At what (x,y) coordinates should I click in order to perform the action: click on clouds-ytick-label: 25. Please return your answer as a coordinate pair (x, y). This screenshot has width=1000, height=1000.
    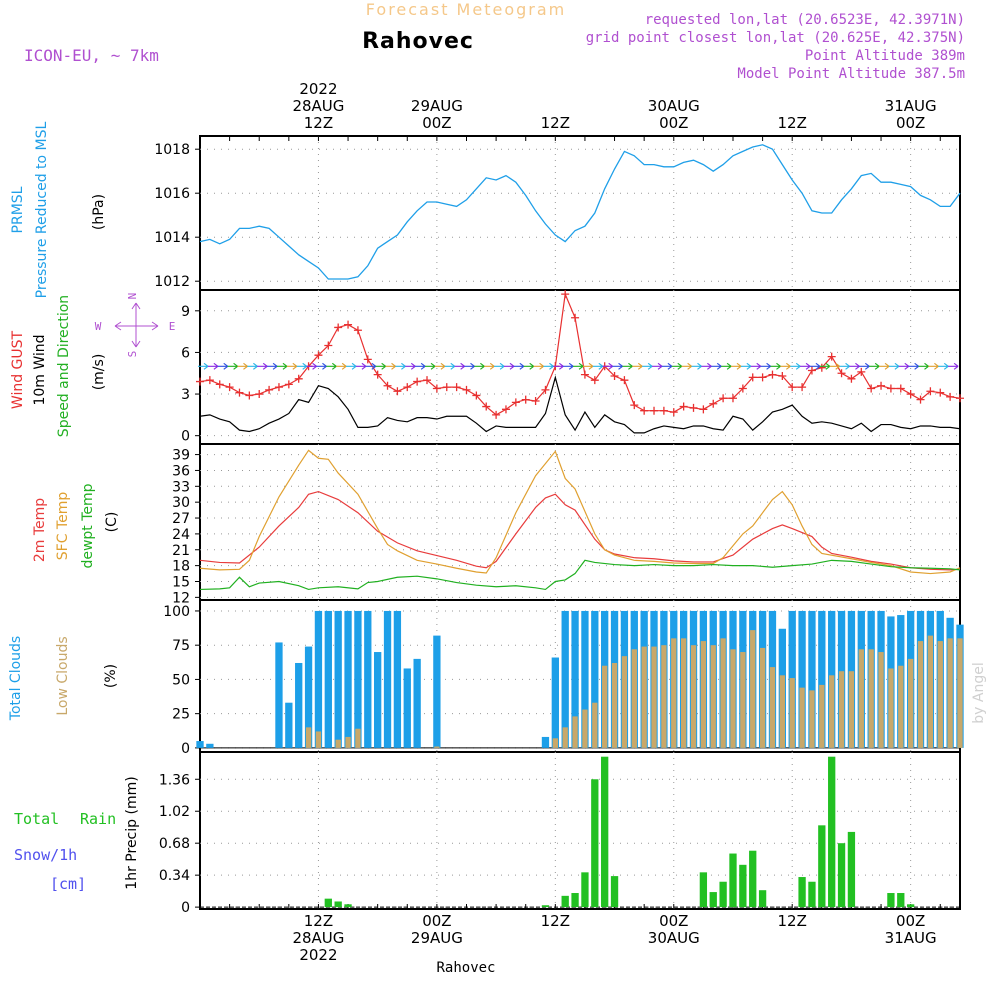
    Looking at the image, I should click on (181, 715).